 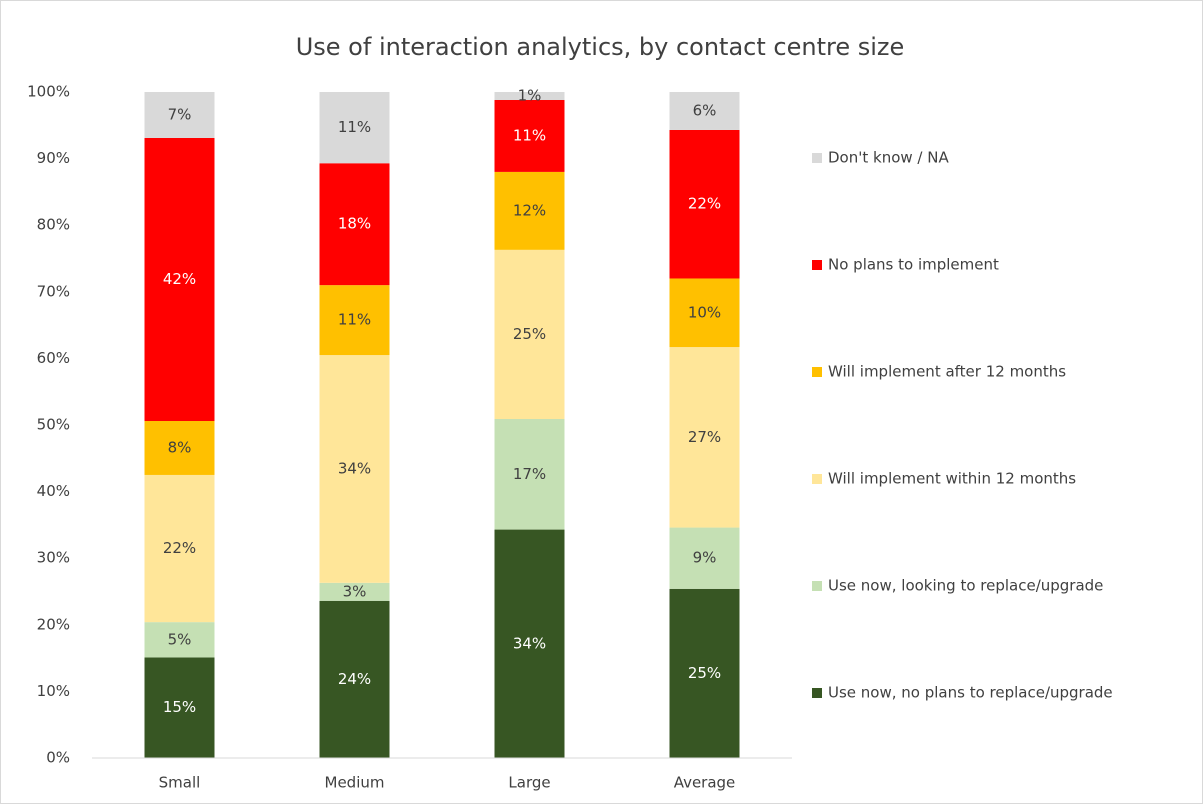 I want to click on y-tick-label: 20%, so click(x=53, y=624).